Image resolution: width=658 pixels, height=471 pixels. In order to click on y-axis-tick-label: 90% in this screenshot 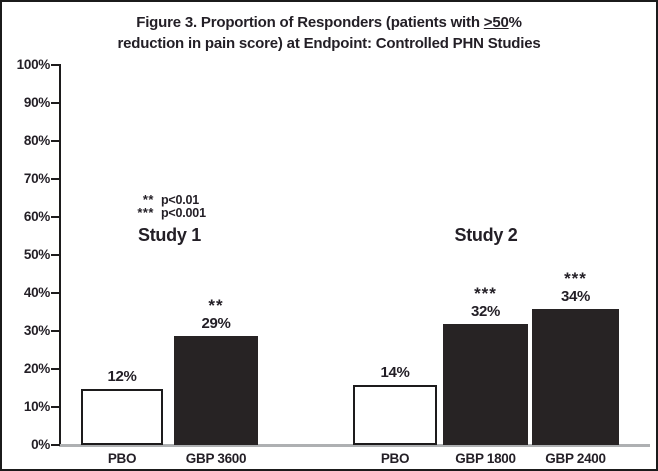, I will do `click(36, 102)`.